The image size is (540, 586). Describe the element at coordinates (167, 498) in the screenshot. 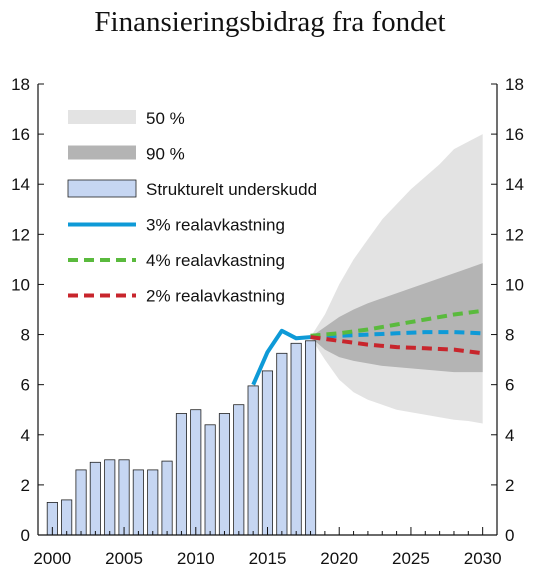

I see `bar-2008` at that location.